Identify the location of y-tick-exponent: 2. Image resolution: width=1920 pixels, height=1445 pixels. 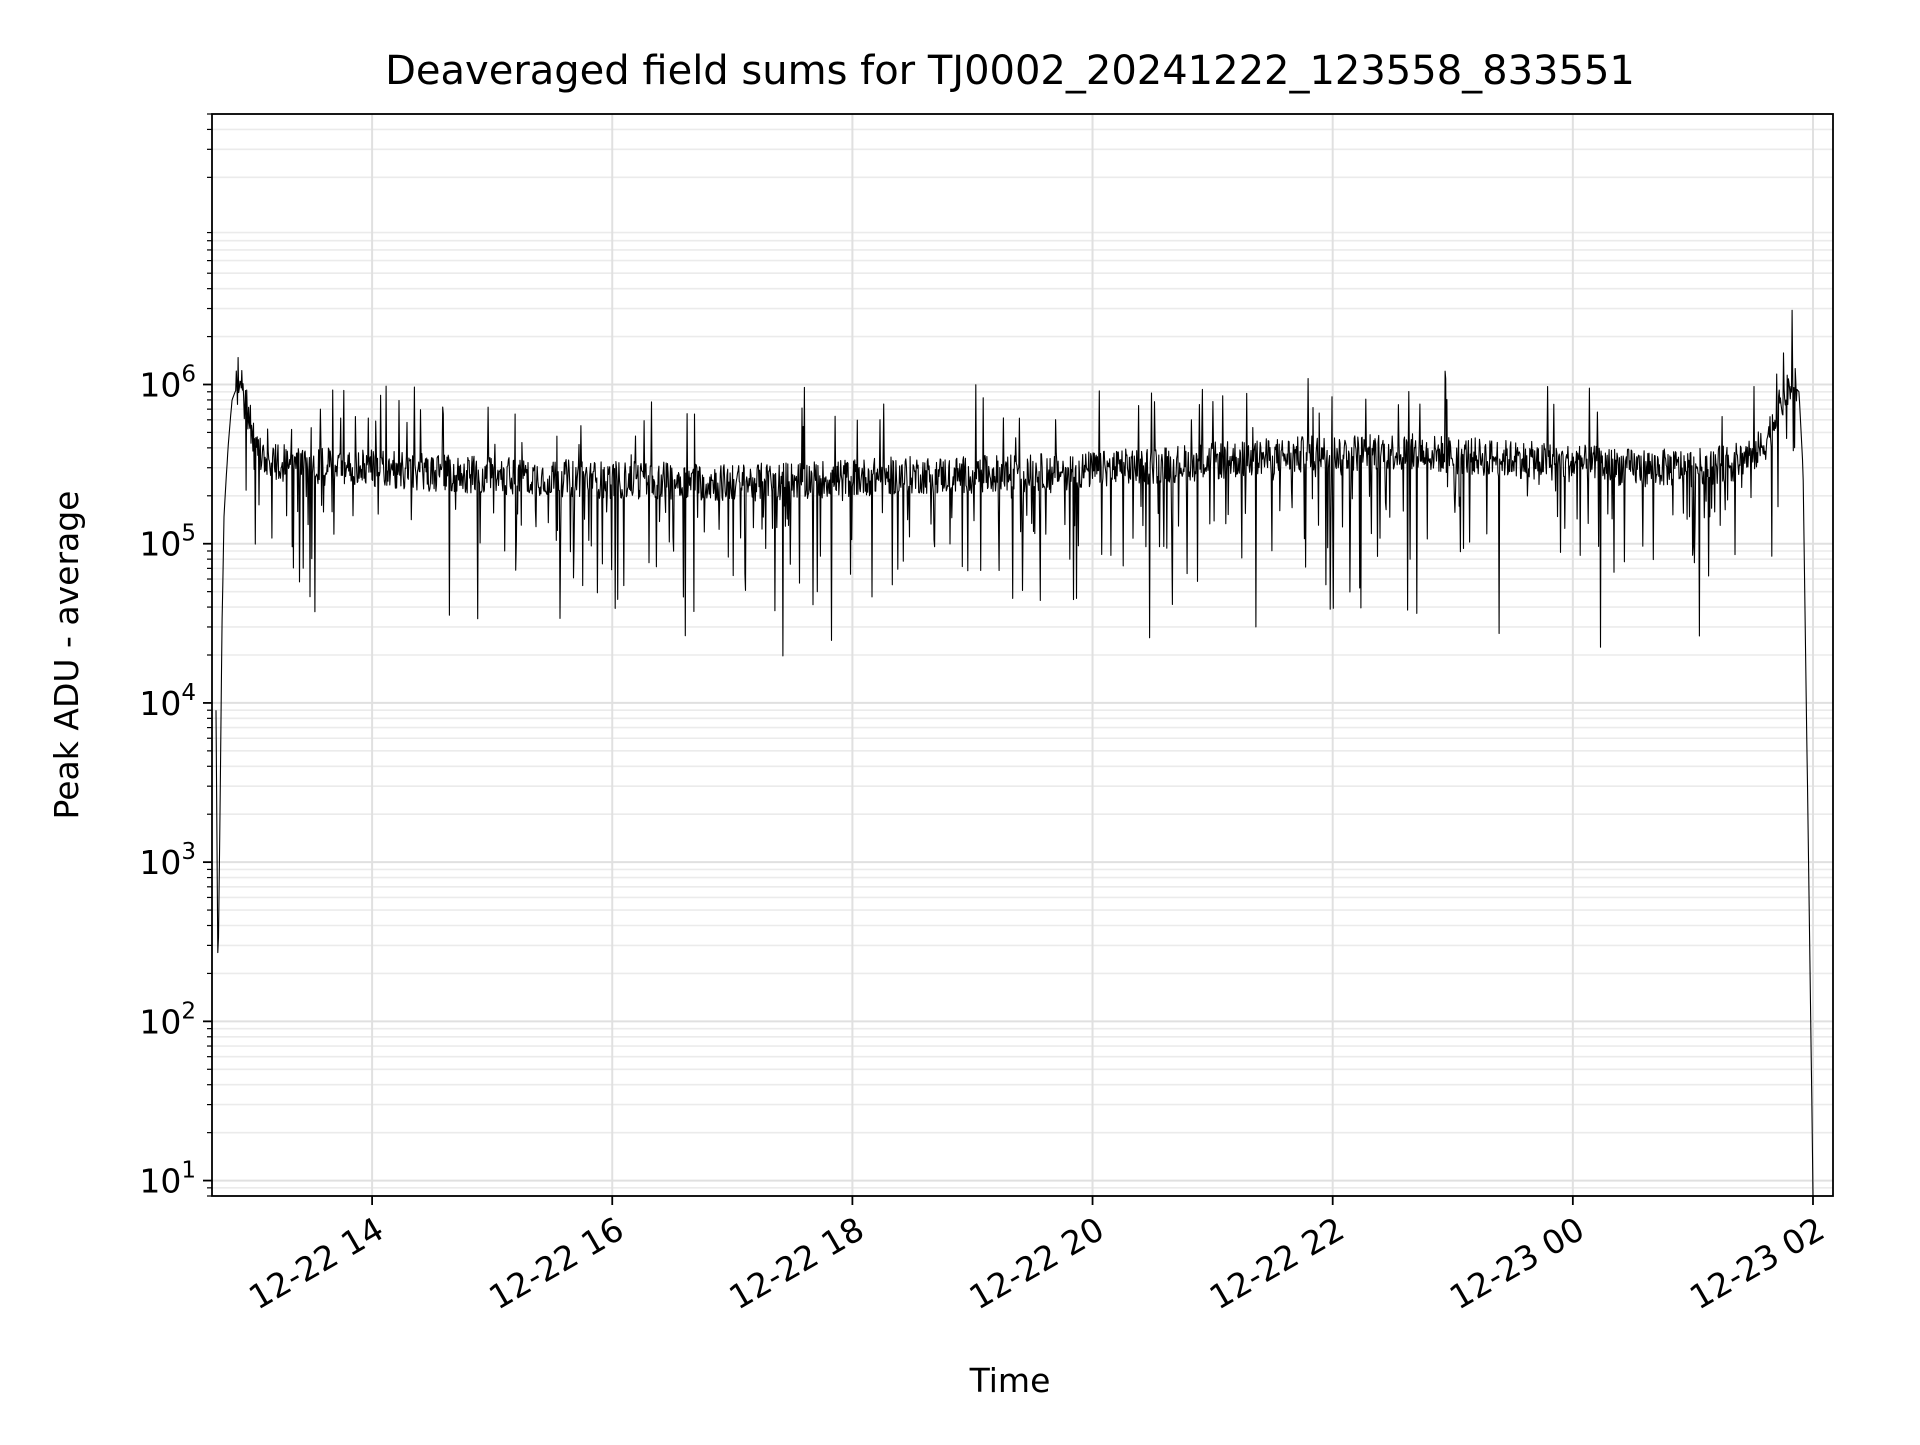
(188, 1011).